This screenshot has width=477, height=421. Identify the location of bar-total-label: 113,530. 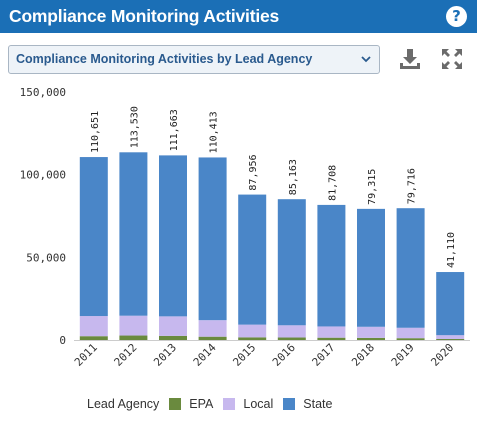
(134, 127).